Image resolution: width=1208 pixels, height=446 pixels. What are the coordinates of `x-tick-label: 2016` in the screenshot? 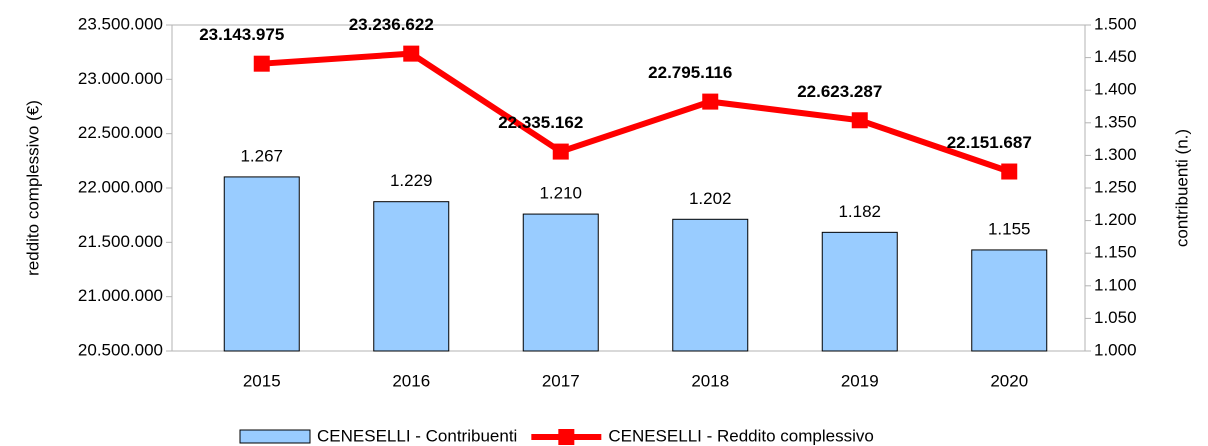 It's located at (411, 380).